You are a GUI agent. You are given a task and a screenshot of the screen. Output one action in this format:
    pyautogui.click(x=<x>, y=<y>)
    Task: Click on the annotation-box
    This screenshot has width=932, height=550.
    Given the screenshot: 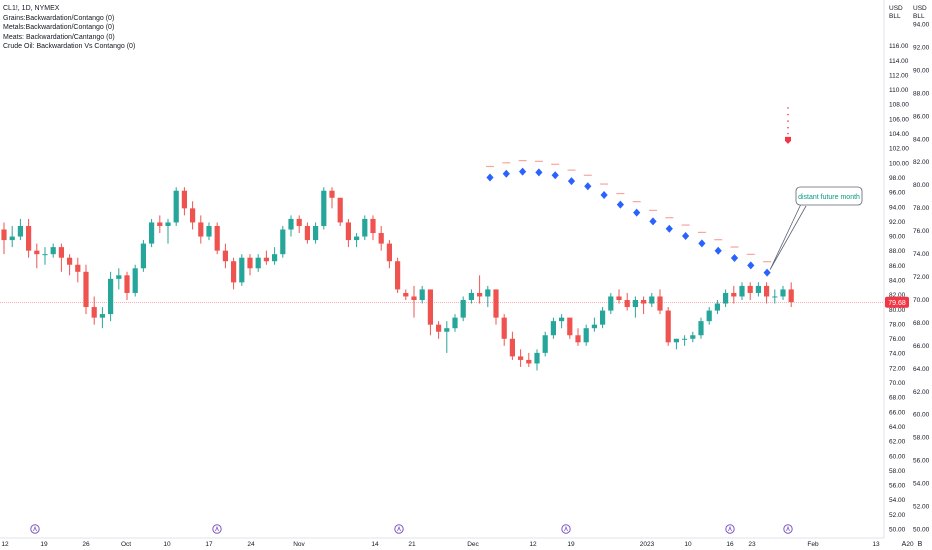 What is the action you would take?
    pyautogui.click(x=829, y=196)
    